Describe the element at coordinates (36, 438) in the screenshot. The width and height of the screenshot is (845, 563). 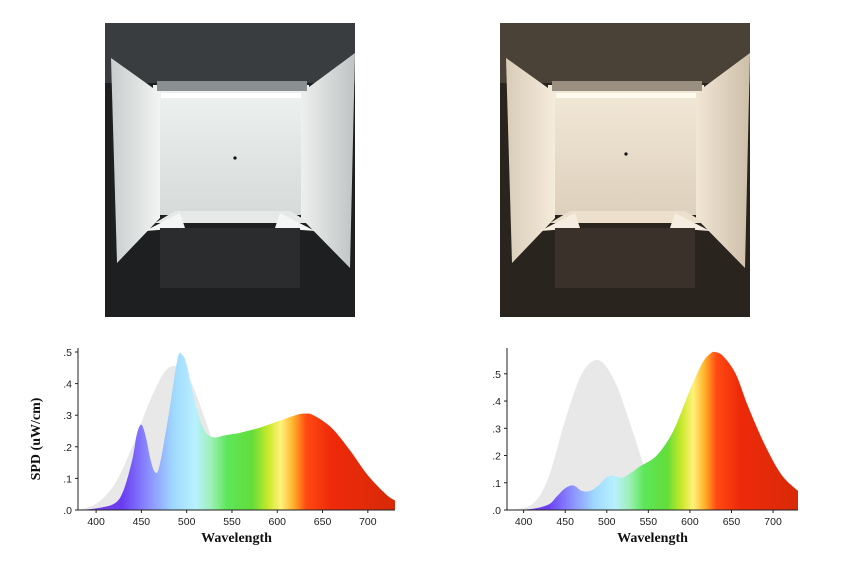
I see `y-axis-title: SPD (uW/cm)` at that location.